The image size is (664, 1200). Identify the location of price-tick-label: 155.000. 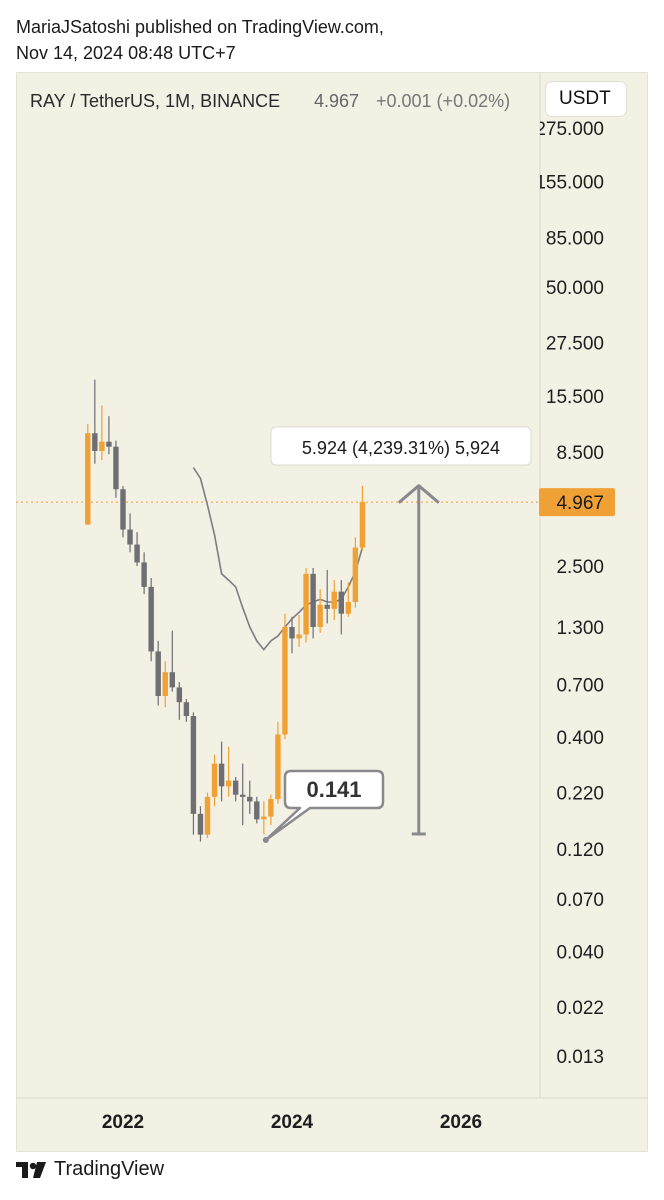
(569, 183).